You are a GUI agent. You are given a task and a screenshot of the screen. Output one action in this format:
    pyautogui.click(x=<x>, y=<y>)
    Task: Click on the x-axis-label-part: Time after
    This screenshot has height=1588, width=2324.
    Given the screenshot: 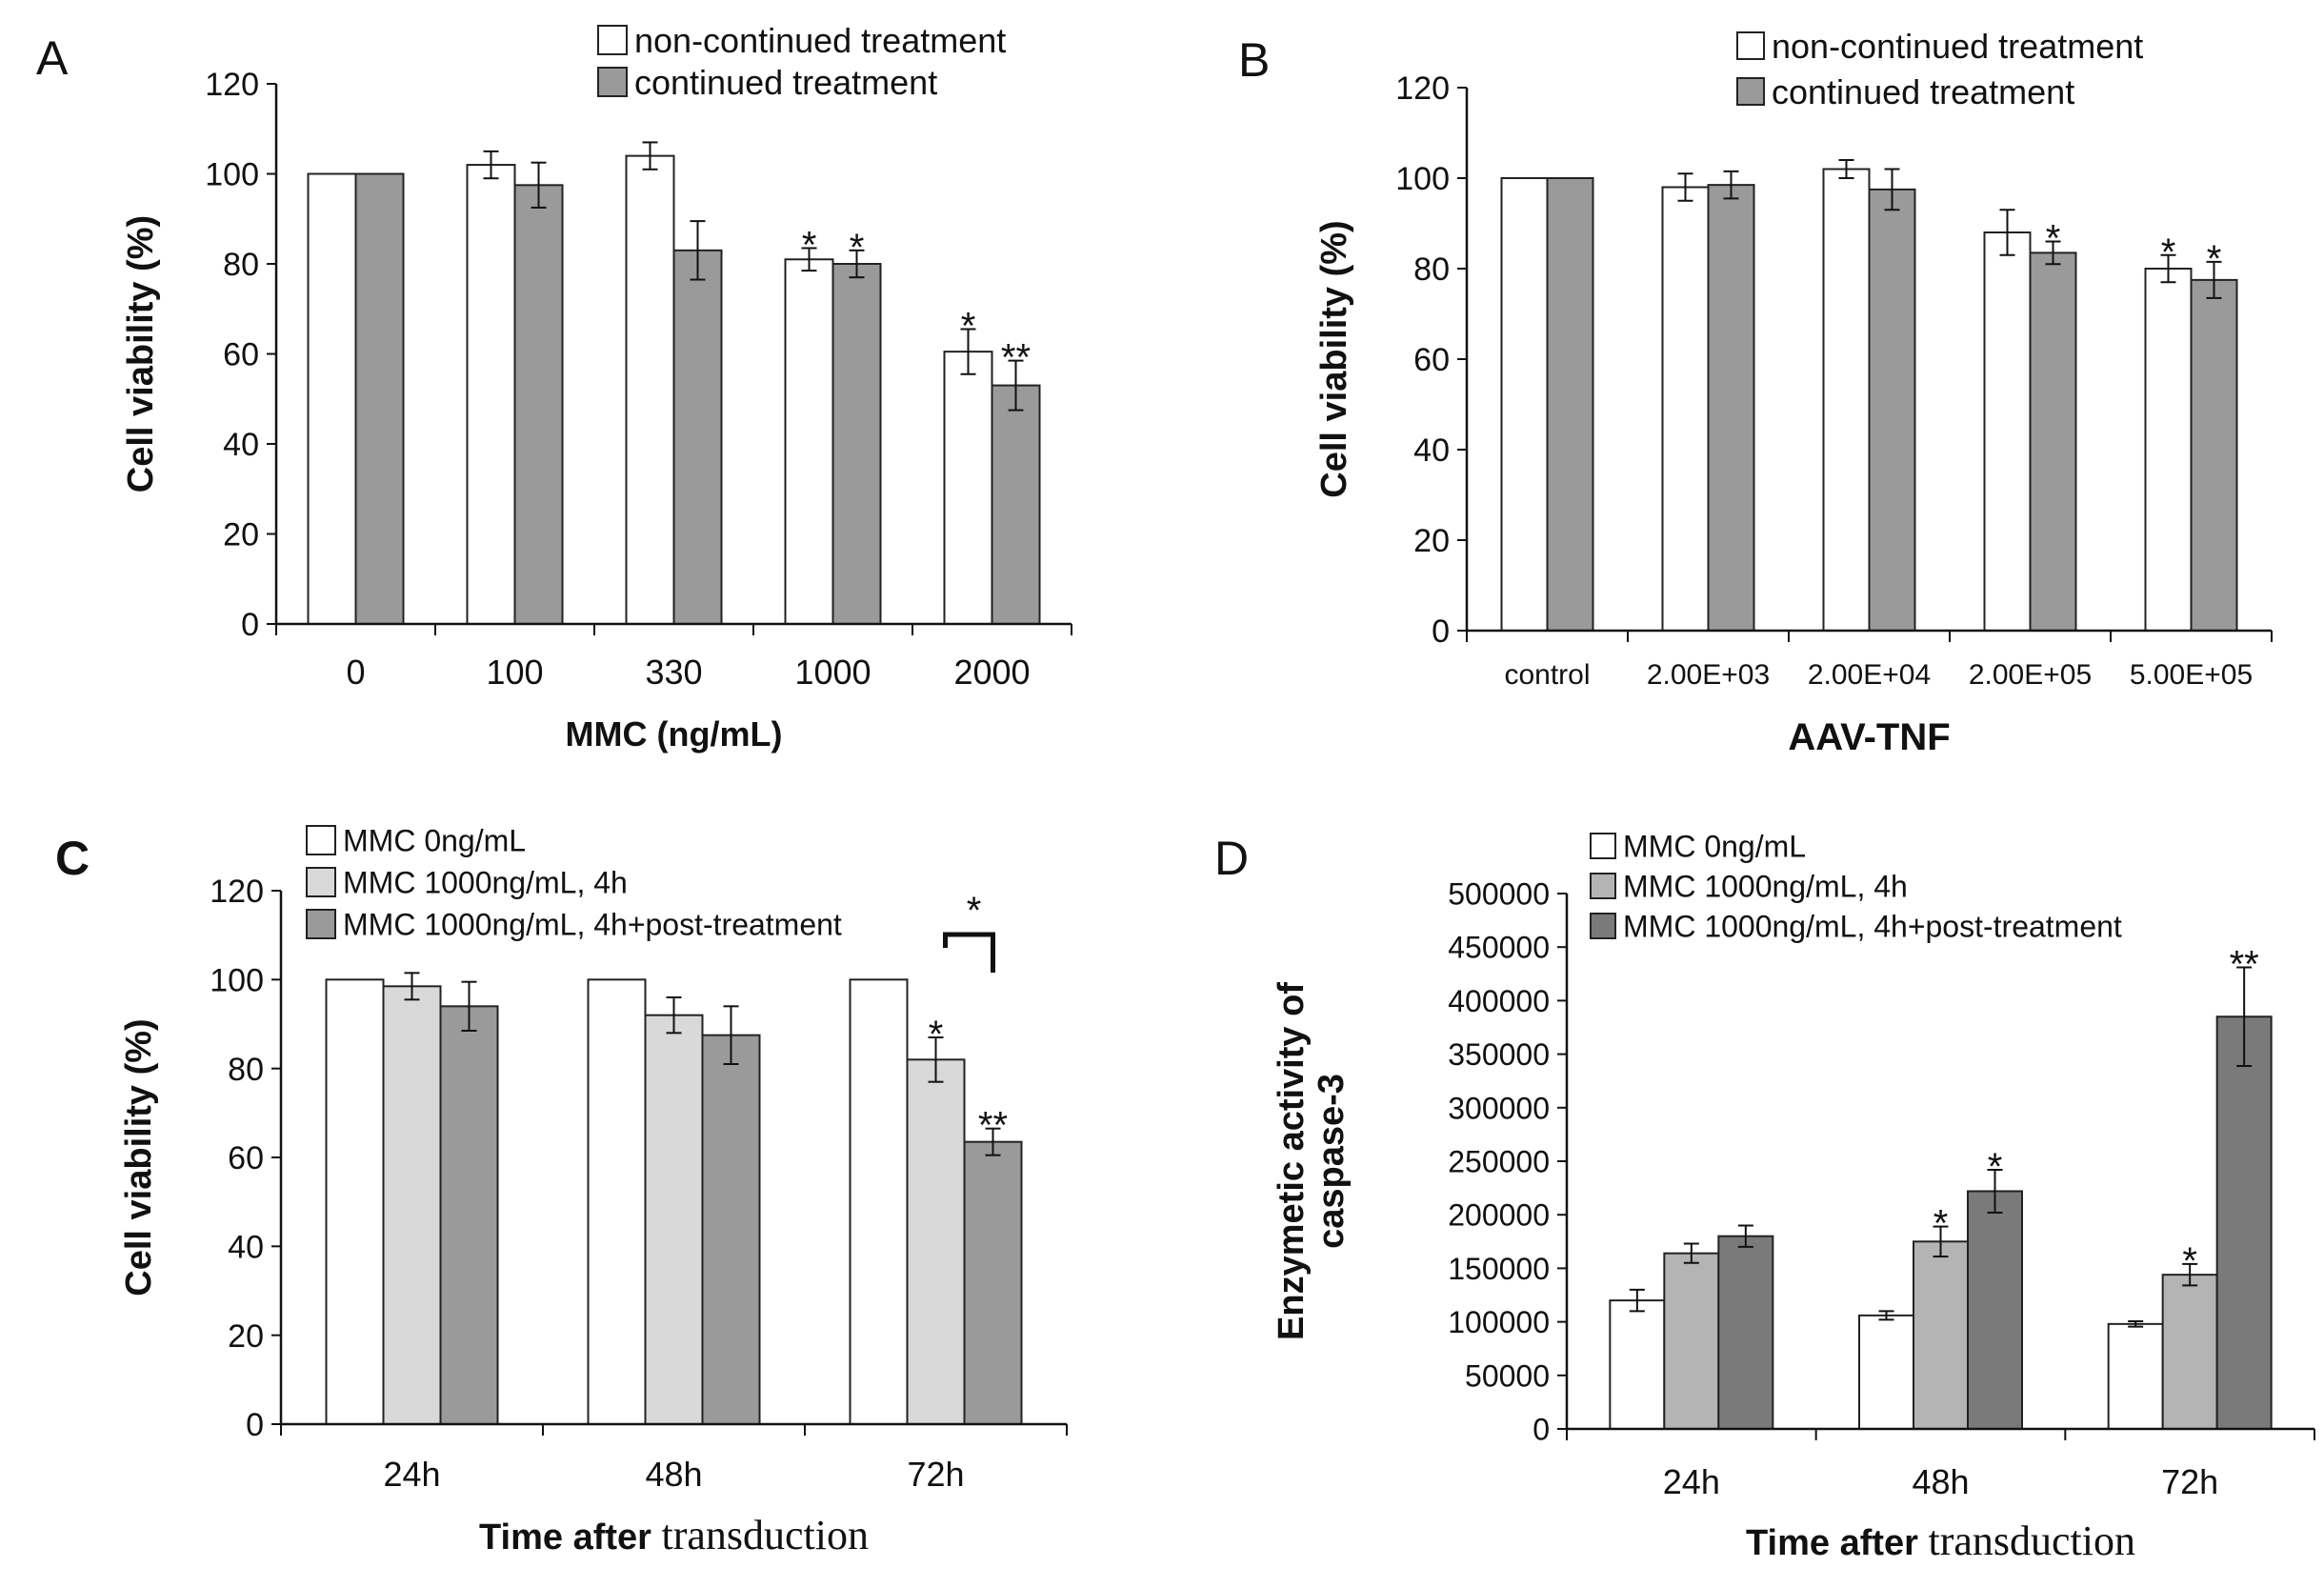 What is the action you would take?
    pyautogui.click(x=570, y=1538)
    